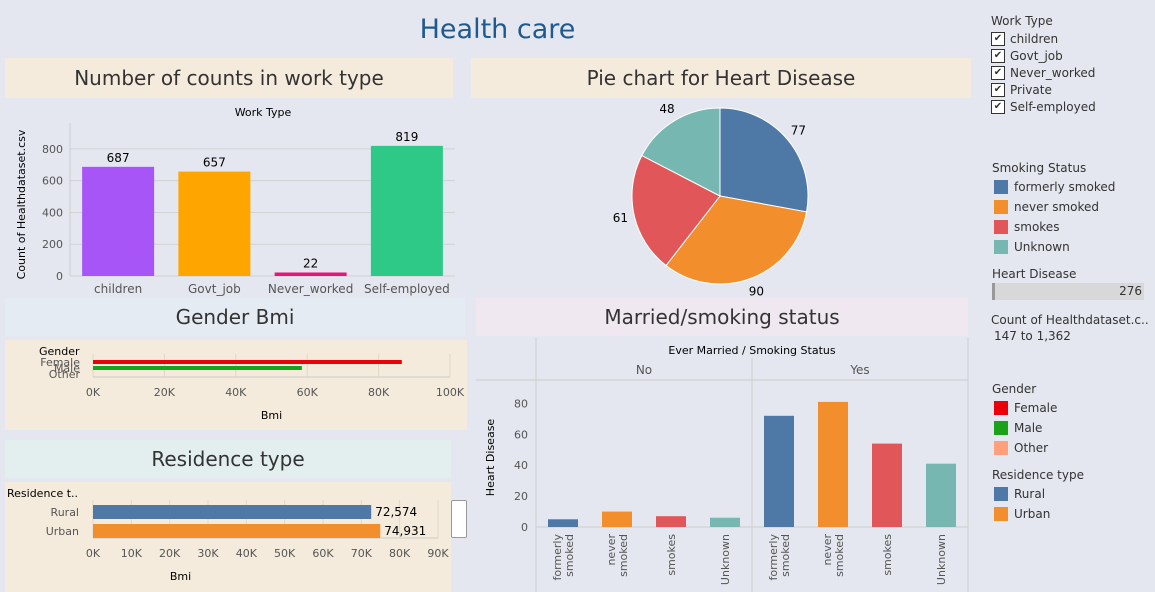 This screenshot has height=592, width=1155. I want to click on slice-label: 90, so click(756, 291).